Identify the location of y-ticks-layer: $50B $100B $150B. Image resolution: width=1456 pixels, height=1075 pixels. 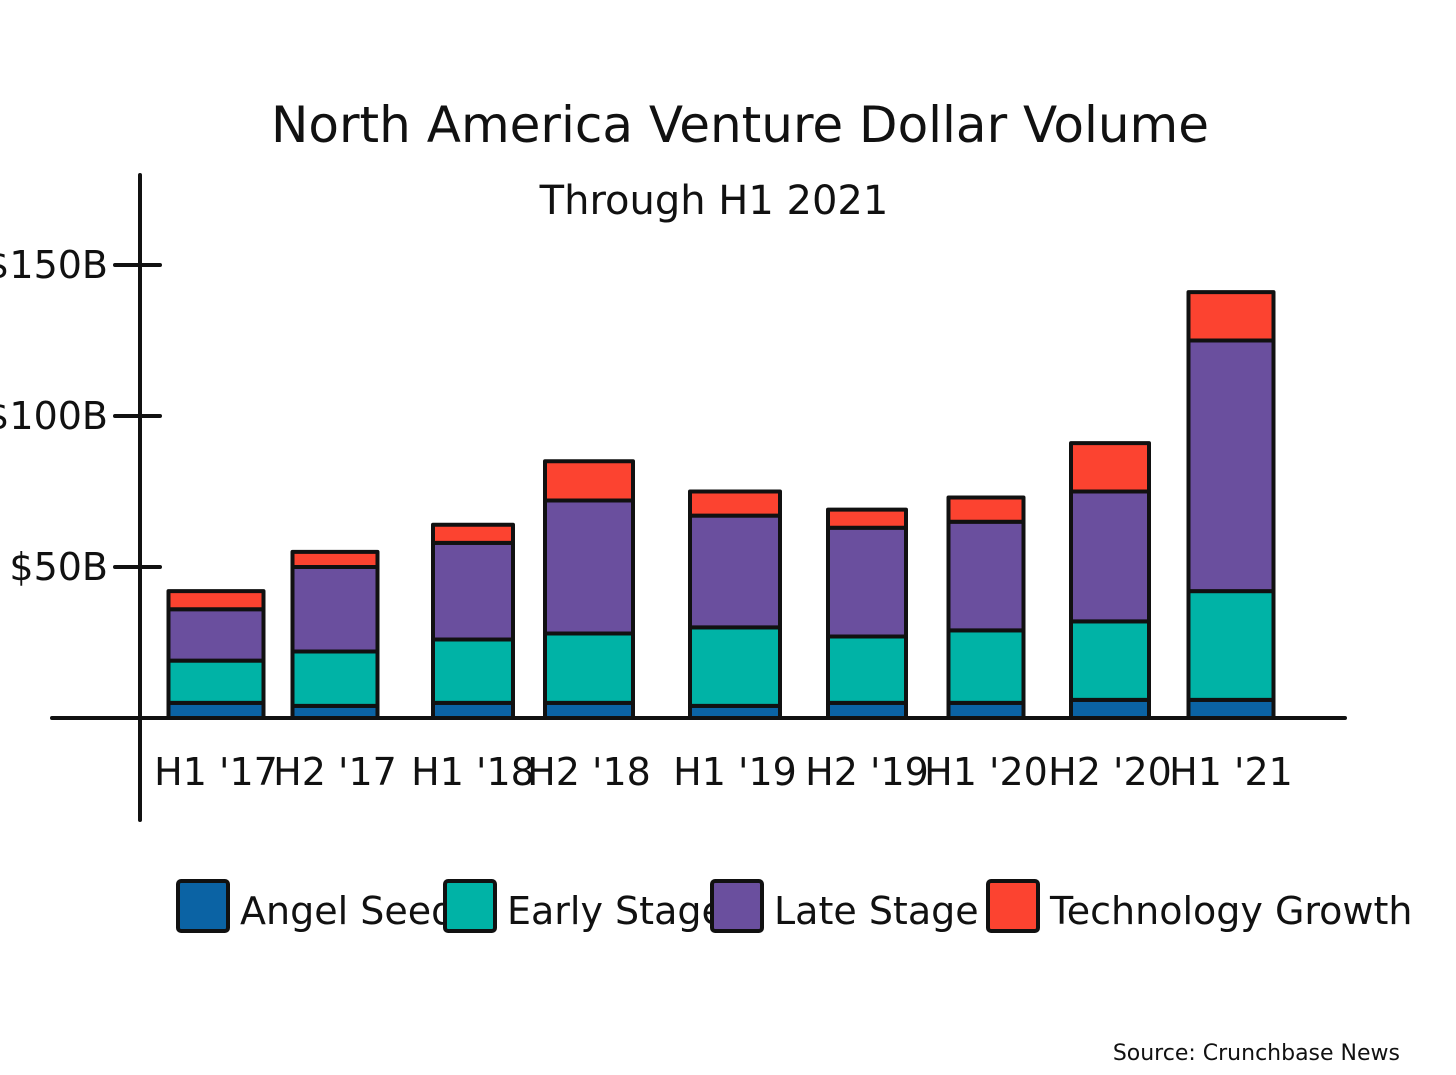
(81, 416).